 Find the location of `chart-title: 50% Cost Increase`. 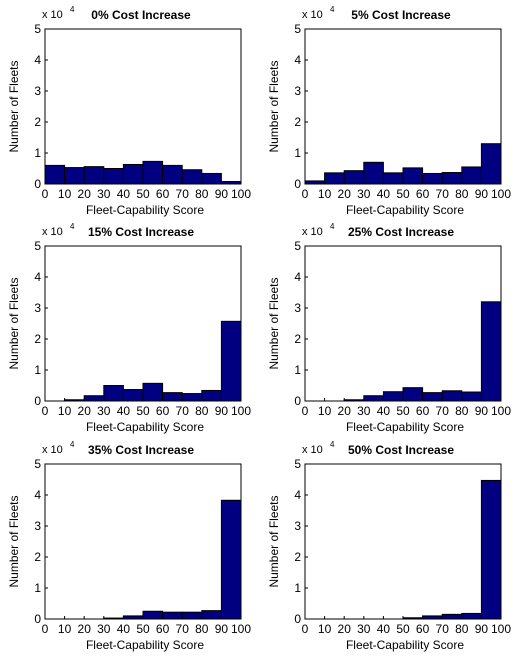

chart-title: 50% Cost Increase is located at coordinates (401, 450).